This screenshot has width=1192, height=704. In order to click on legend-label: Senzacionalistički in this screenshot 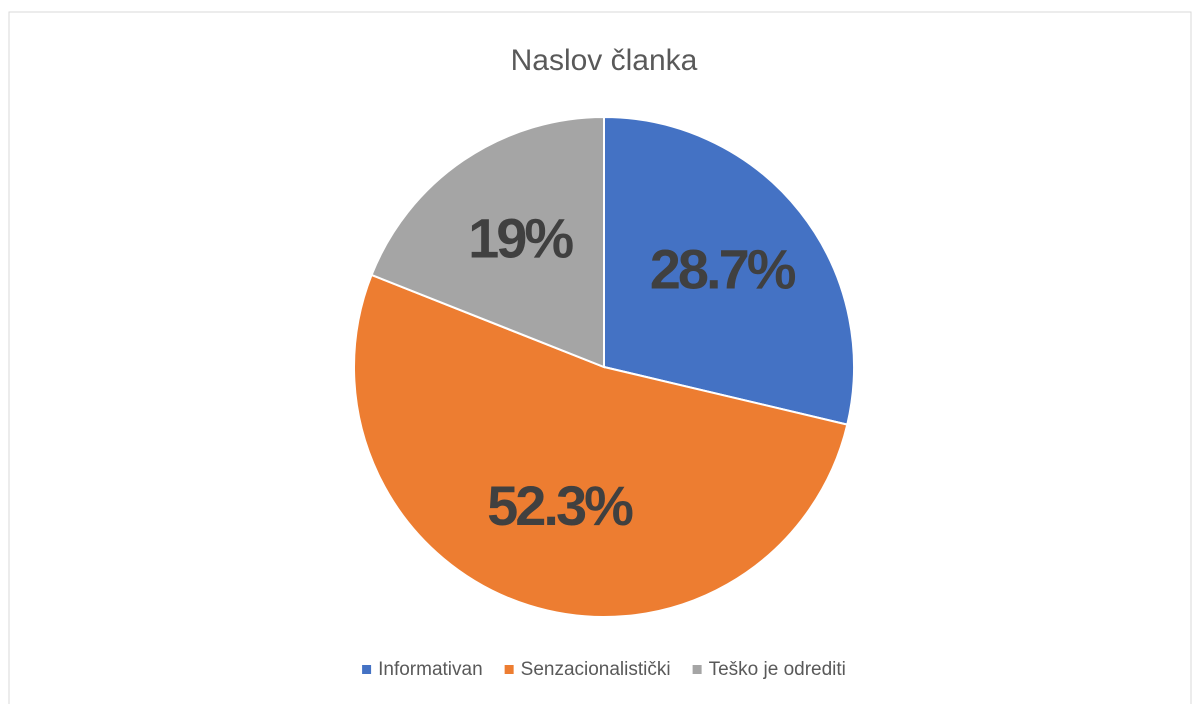, I will do `click(596, 669)`.